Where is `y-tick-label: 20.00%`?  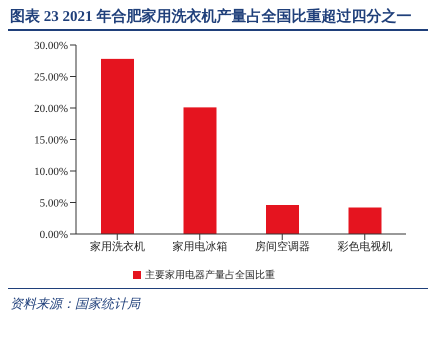 y-tick-label: 20.00% is located at coordinates (51, 108).